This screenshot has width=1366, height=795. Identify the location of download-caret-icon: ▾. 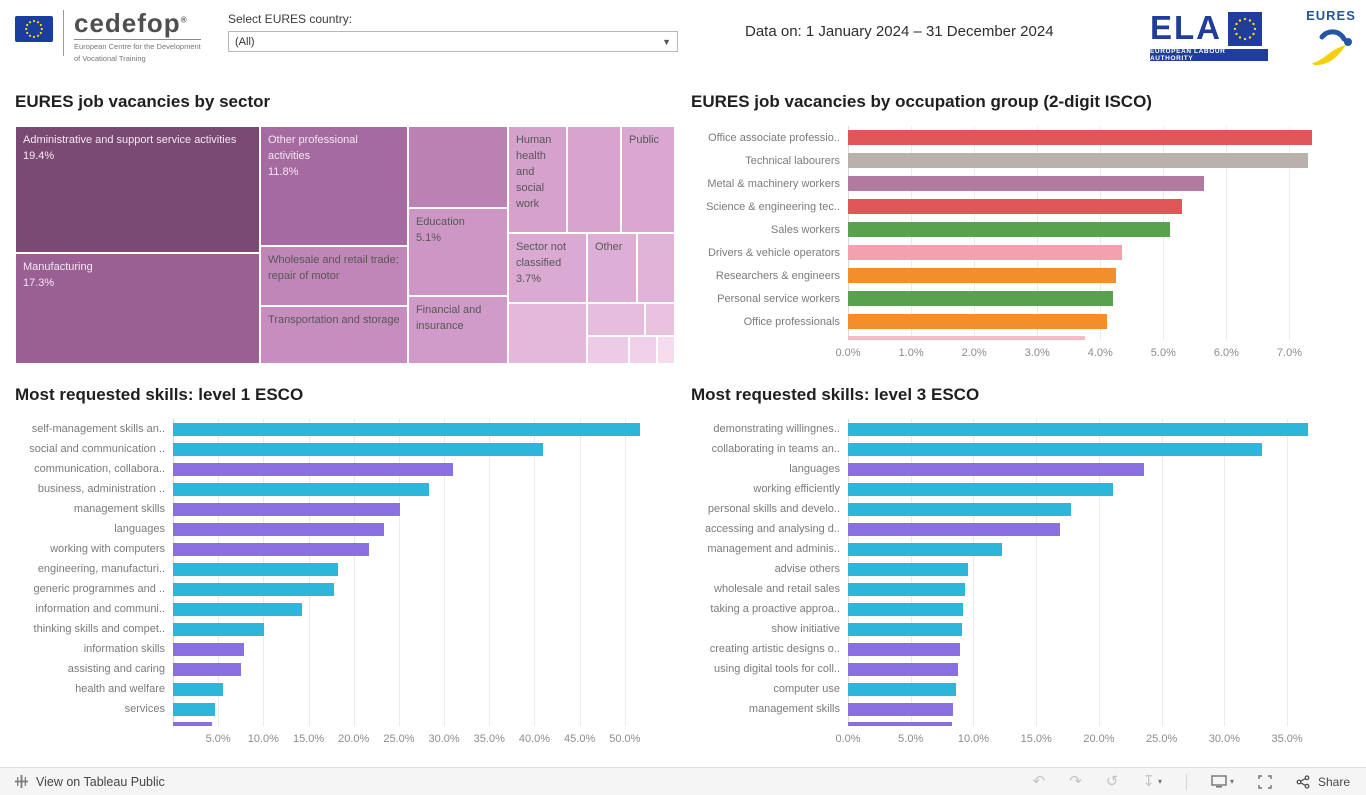
(1159, 781).